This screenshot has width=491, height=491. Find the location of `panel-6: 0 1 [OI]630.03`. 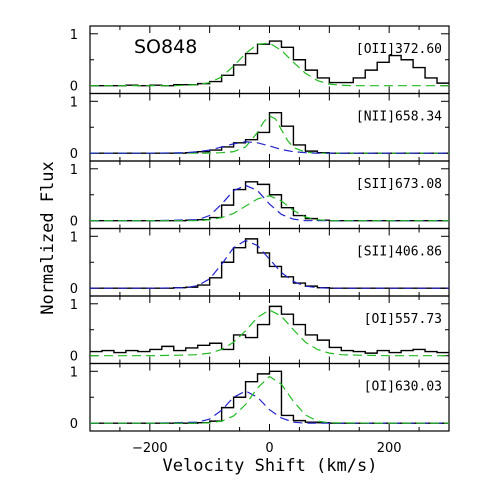

panel-6: 0 1 [OI]630.03 is located at coordinates (260, 397).